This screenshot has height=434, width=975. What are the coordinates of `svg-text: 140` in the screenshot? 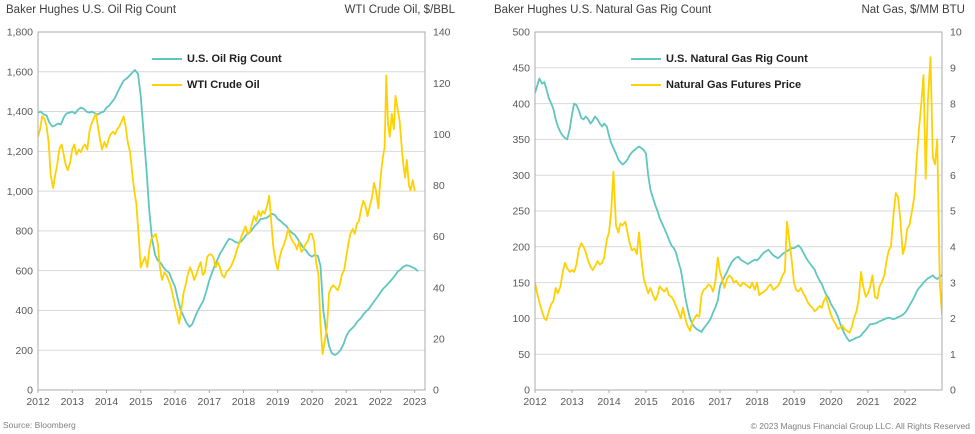 It's located at (442, 33).